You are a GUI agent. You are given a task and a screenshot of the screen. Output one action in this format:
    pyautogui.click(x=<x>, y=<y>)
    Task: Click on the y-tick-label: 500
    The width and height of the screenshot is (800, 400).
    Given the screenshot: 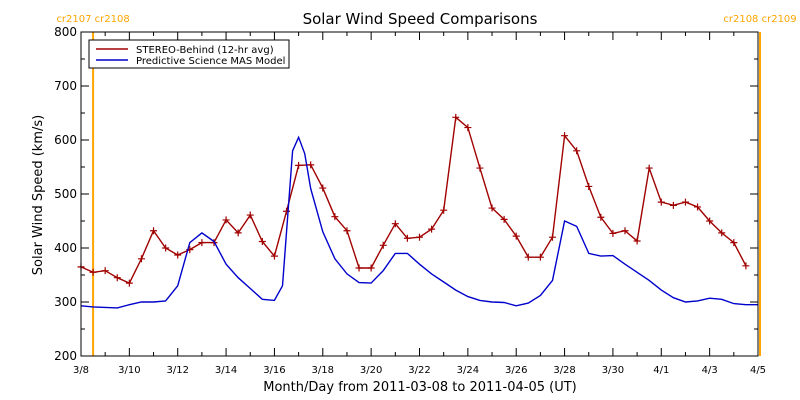 What is the action you would take?
    pyautogui.click(x=65, y=194)
    